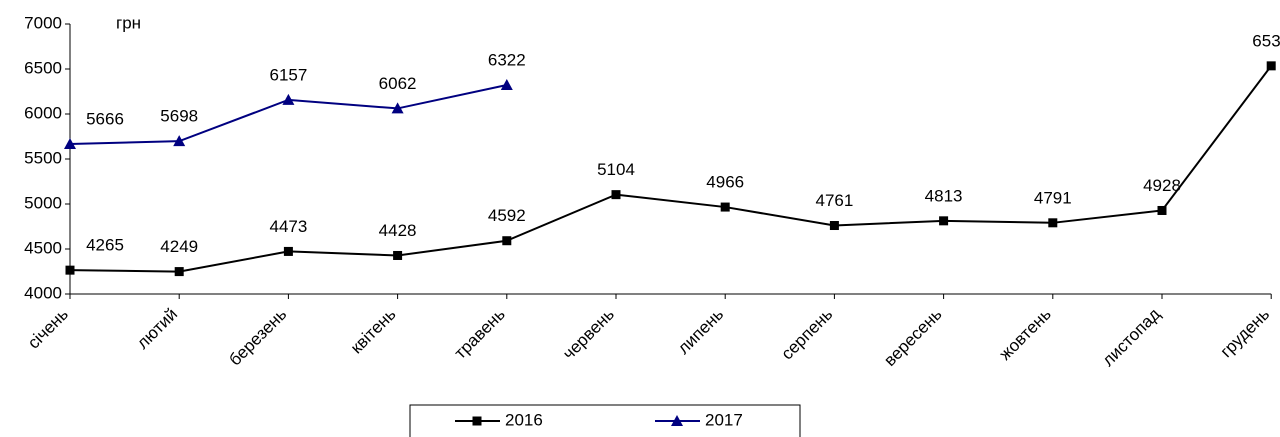 This screenshot has height=437, width=1280. What do you see at coordinates (43, 157) in the screenshot?
I see `y-tick-label: 5500` at bounding box center [43, 157].